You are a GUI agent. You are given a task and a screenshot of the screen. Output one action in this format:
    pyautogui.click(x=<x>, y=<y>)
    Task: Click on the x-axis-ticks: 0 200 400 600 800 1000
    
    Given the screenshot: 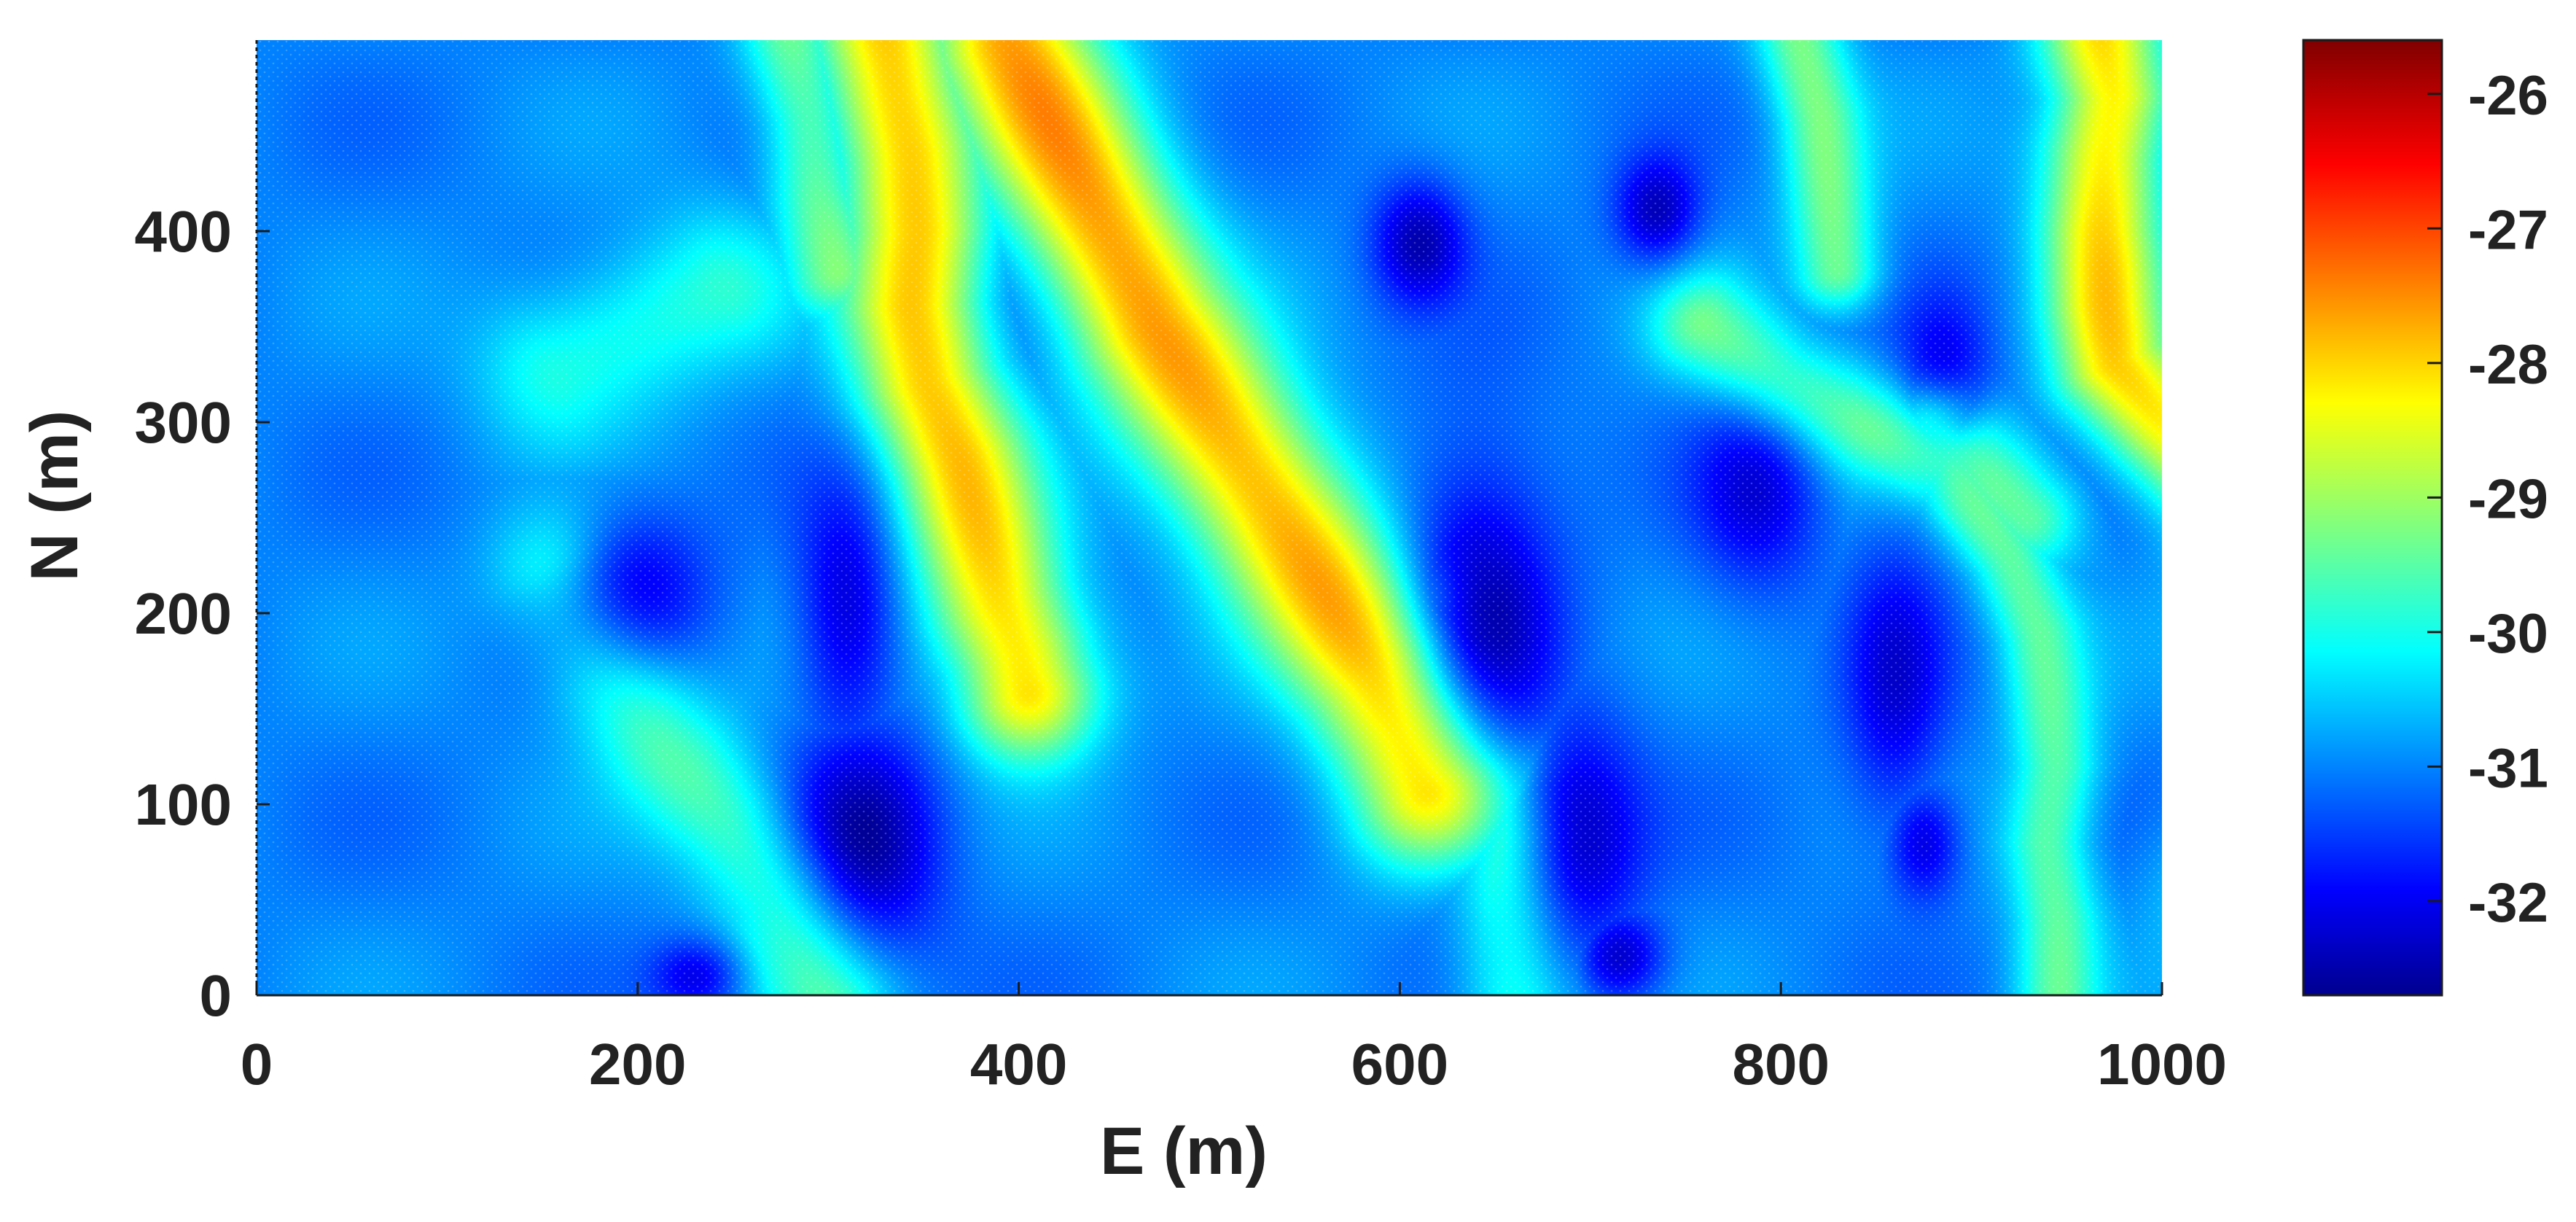 What is the action you would take?
    pyautogui.click(x=1234, y=1039)
    